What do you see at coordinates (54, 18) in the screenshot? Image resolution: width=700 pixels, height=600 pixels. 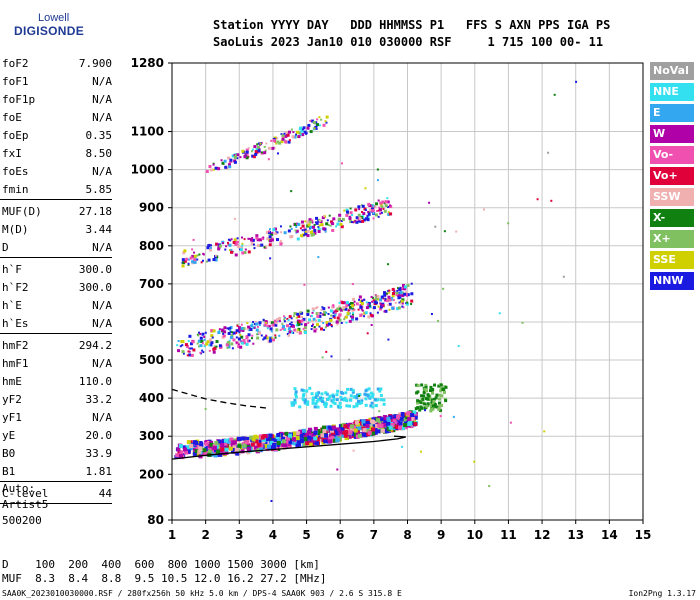 I see `logo-lowell-text: Lowell` at bounding box center [54, 18].